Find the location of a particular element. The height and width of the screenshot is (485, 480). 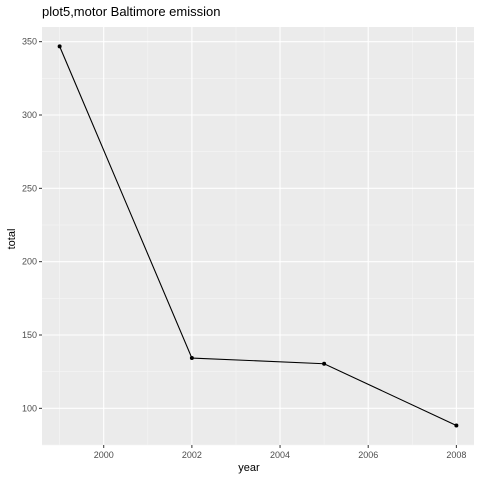

y-tick-label: 300 is located at coordinates (29, 115).